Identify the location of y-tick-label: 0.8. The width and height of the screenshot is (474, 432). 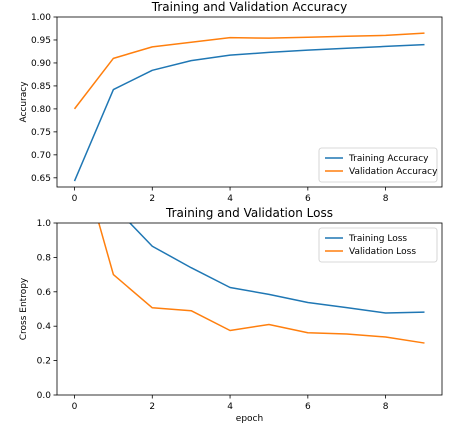
(44, 258).